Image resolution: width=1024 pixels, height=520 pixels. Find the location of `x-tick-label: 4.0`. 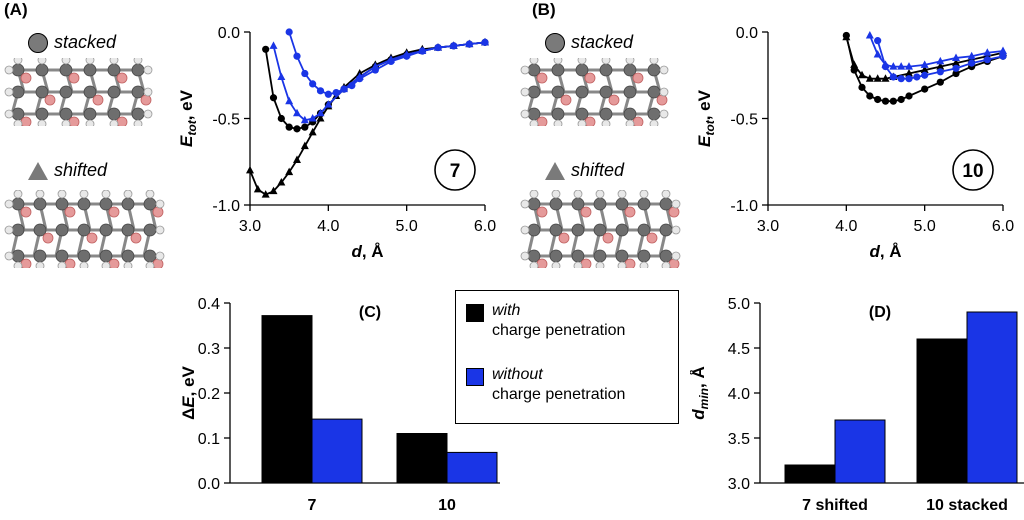

x-tick-label: 4.0 is located at coordinates (846, 226).